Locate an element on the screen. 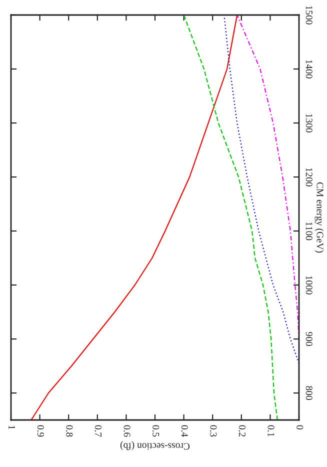  x-tick-label: 0.1 is located at coordinates (271, 430).